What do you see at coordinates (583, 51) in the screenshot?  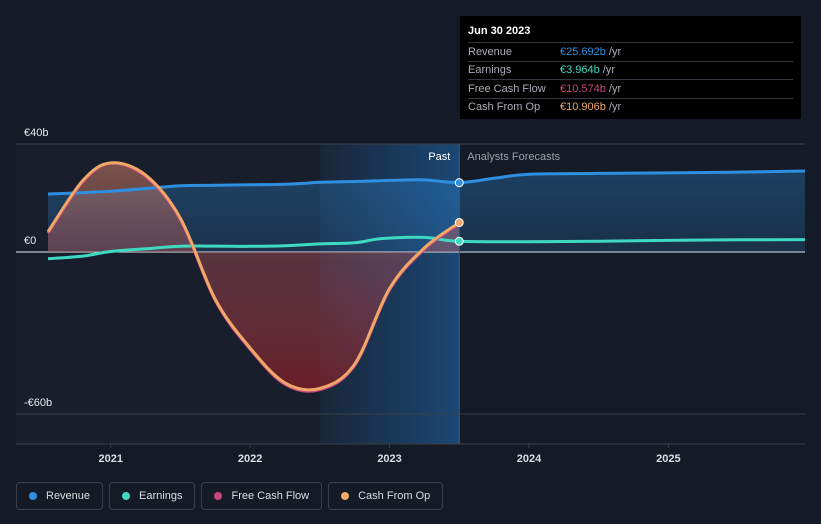 I see `tooltip-value: €25.692b` at bounding box center [583, 51].